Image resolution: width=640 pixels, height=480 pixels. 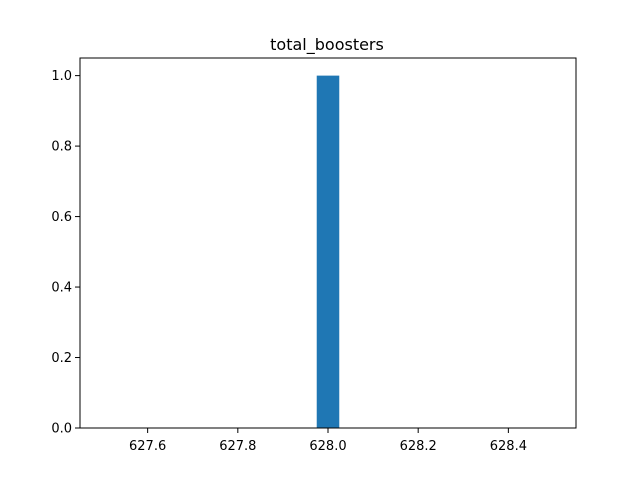 What do you see at coordinates (61, 147) in the screenshot?
I see `y-tick-label: 0.8` at bounding box center [61, 147].